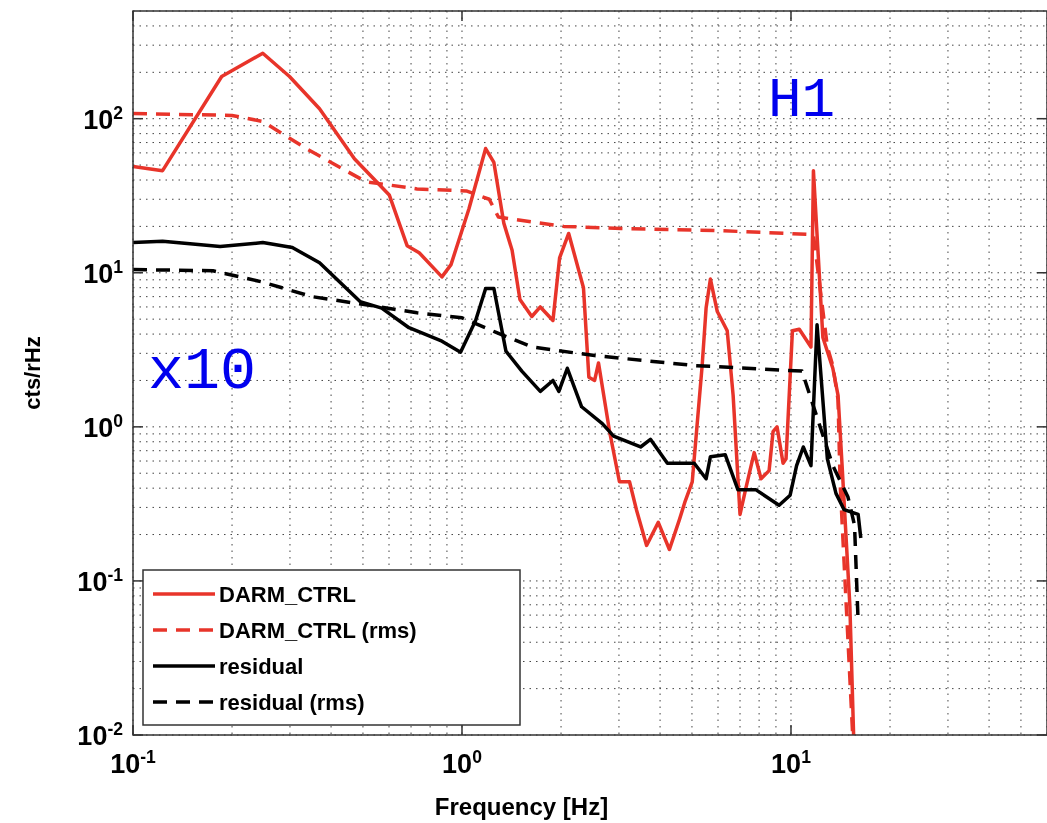 Image resolution: width=1047 pixels, height=823 pixels. I want to click on y-tick-label: 10$^{1}$, so click(103, 272).